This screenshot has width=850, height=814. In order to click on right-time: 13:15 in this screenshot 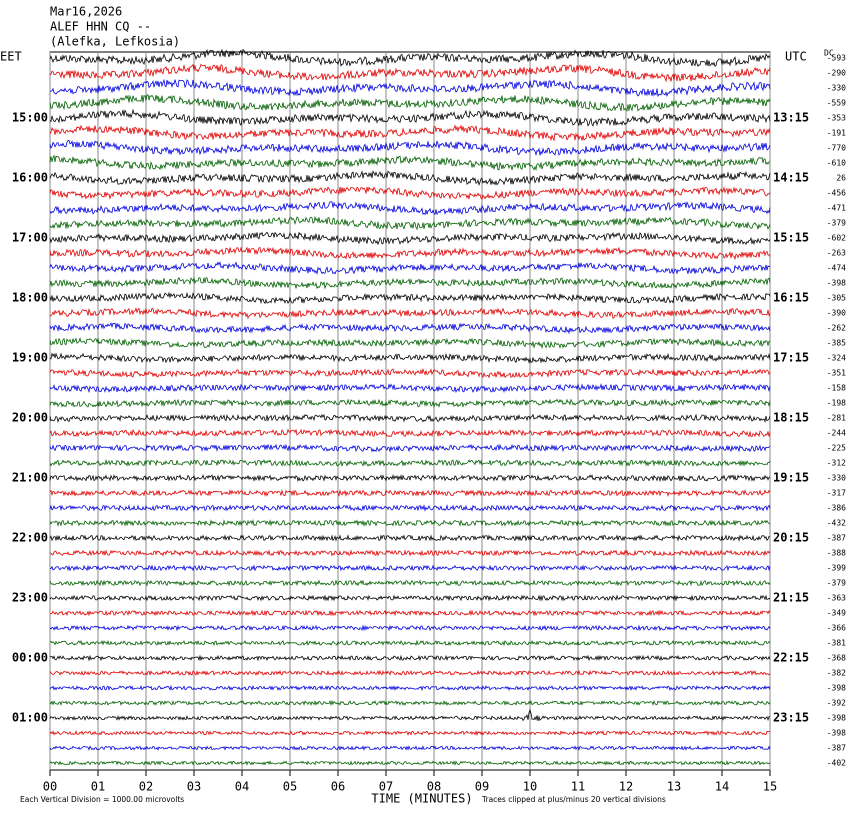, I will do `click(791, 118)`.